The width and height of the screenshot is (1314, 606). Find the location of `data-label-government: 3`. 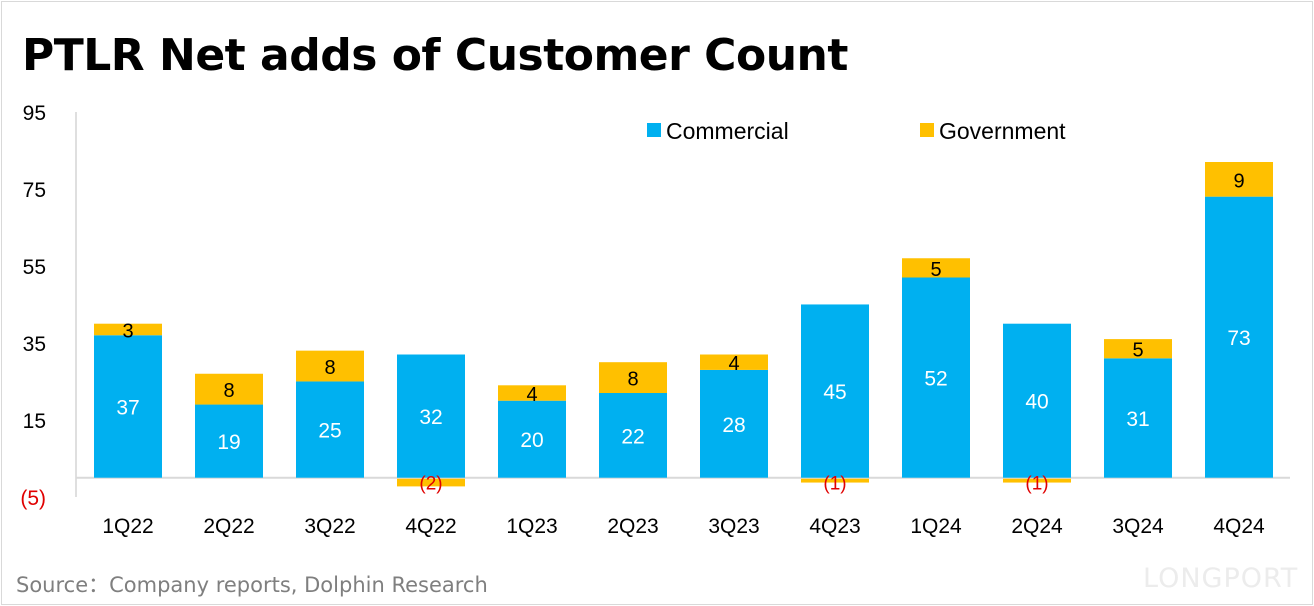

data-label-government: 3 is located at coordinates (127, 331).